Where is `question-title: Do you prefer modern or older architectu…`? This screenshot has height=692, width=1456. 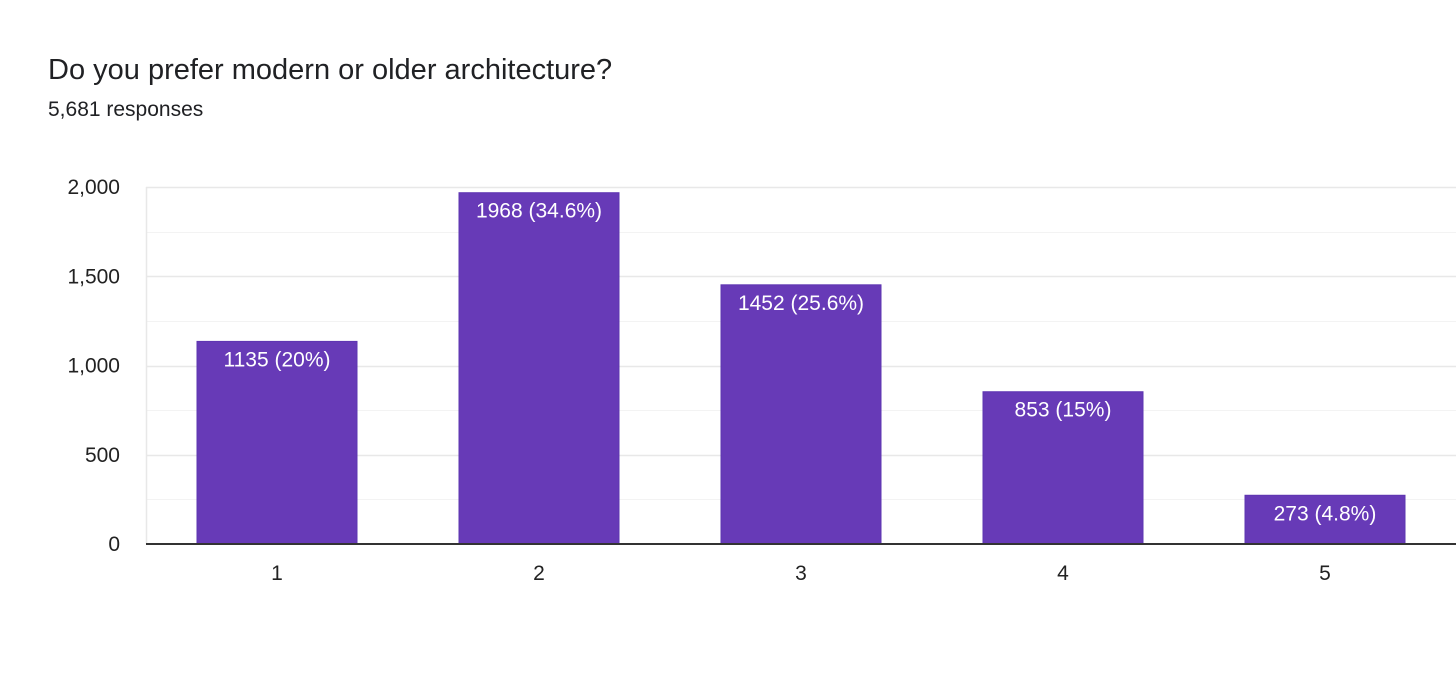
question-title: Do you prefer modern or older architectu… is located at coordinates (330, 70).